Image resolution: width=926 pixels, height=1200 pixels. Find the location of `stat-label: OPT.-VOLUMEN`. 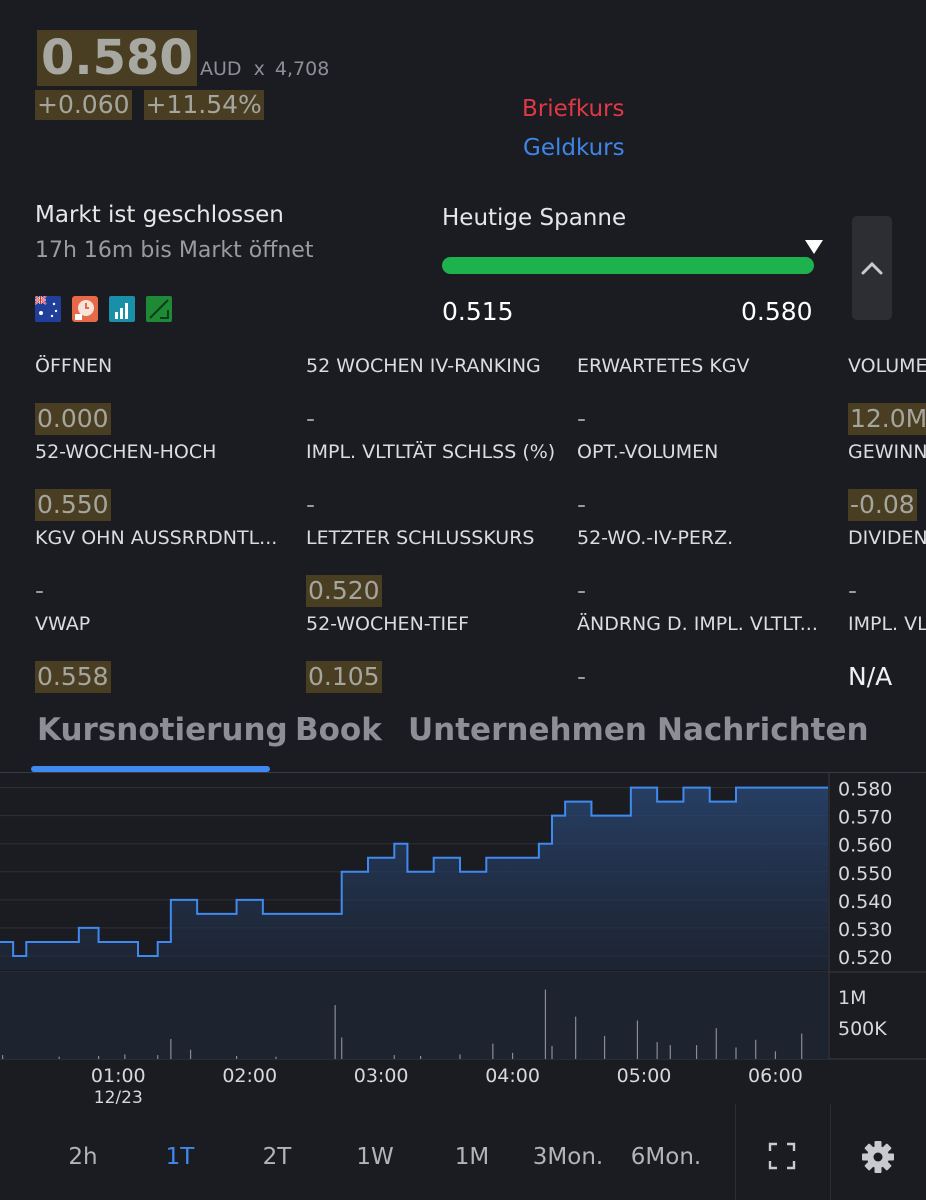

stat-label: OPT.-VOLUMEN is located at coordinates (648, 452).